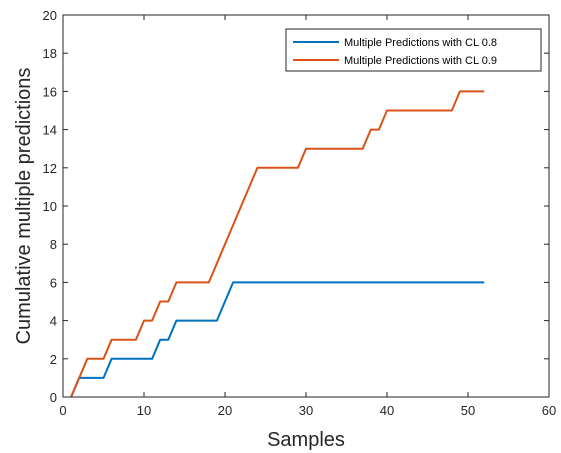 Image resolution: width=561 pixels, height=453 pixels. I want to click on y-tick-label: 2, so click(53, 359).